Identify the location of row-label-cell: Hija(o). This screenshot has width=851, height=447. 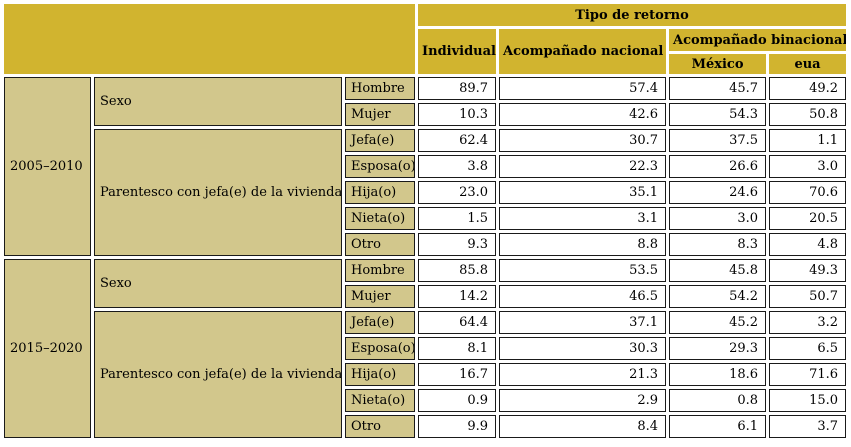
(380, 192).